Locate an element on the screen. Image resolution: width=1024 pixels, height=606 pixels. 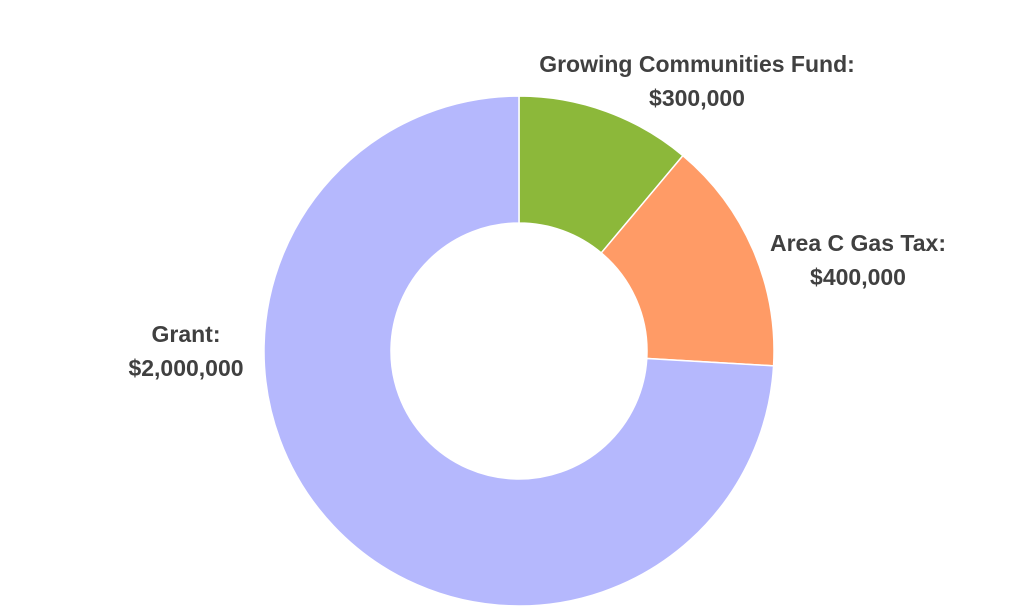
slice-label-area-c-gas-tax: Area C Gas Tax: is located at coordinates (858, 243).